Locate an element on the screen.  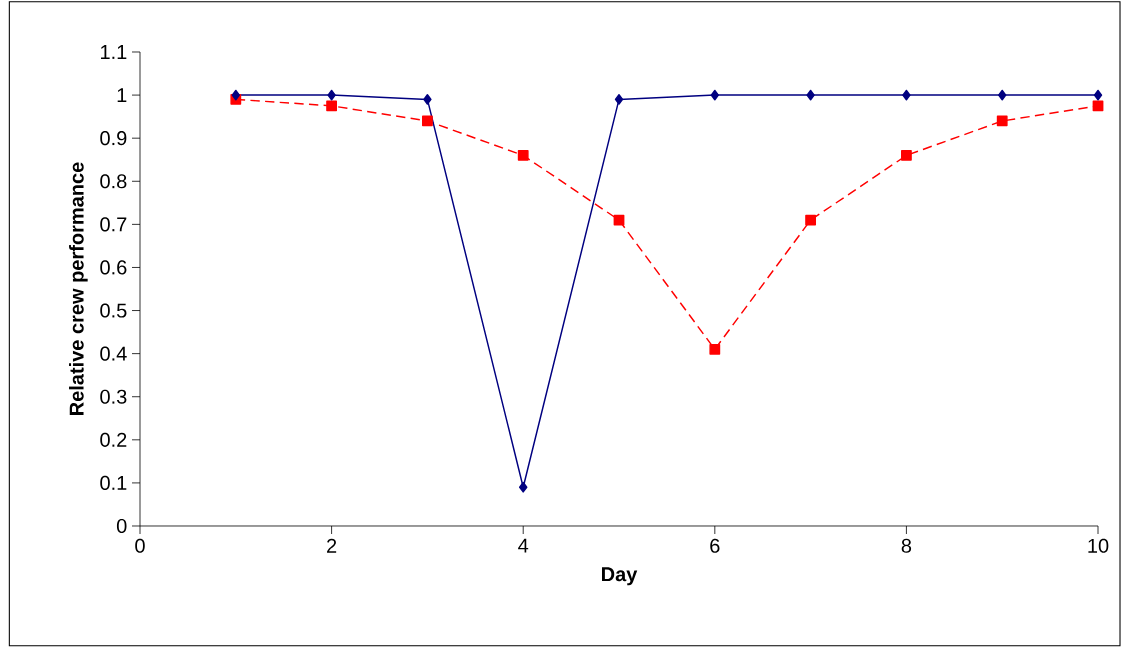
x-tick-label: 6 is located at coordinates (715, 545).